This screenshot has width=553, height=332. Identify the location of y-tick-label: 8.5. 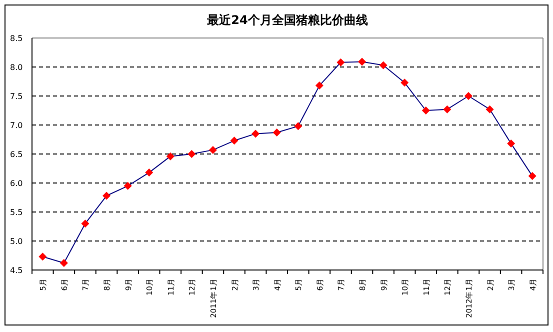
(16, 38).